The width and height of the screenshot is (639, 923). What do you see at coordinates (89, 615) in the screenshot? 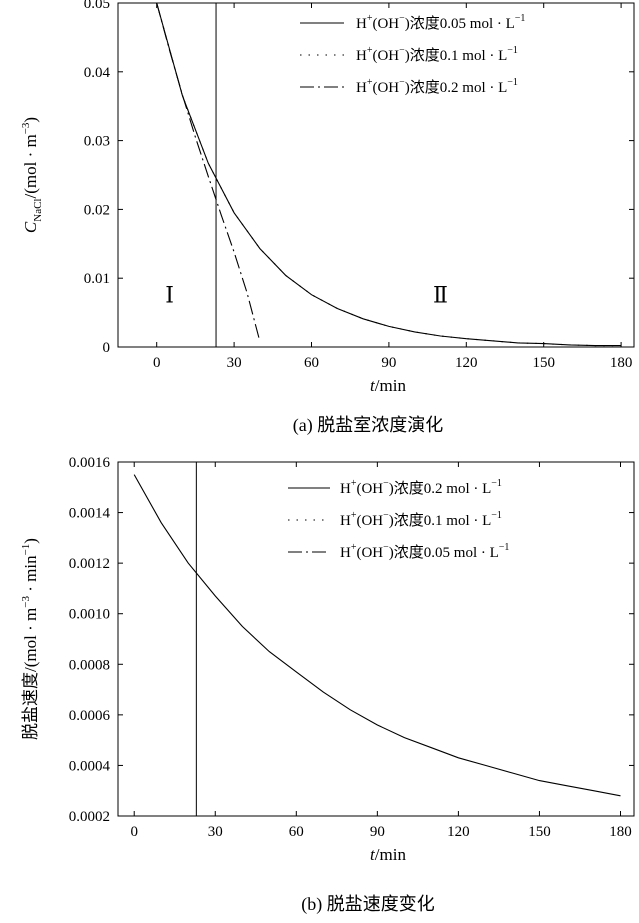
I see `y-tick-label: 0.0010` at bounding box center [89, 615].